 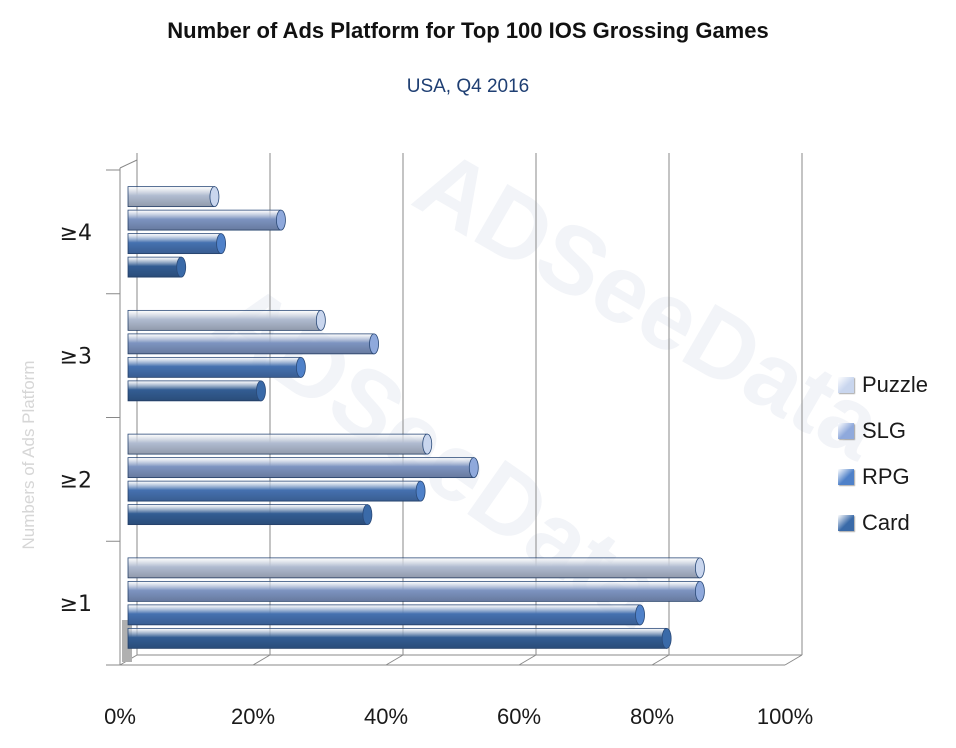 I want to click on y-tick-label: ≥1, so click(x=76, y=604).